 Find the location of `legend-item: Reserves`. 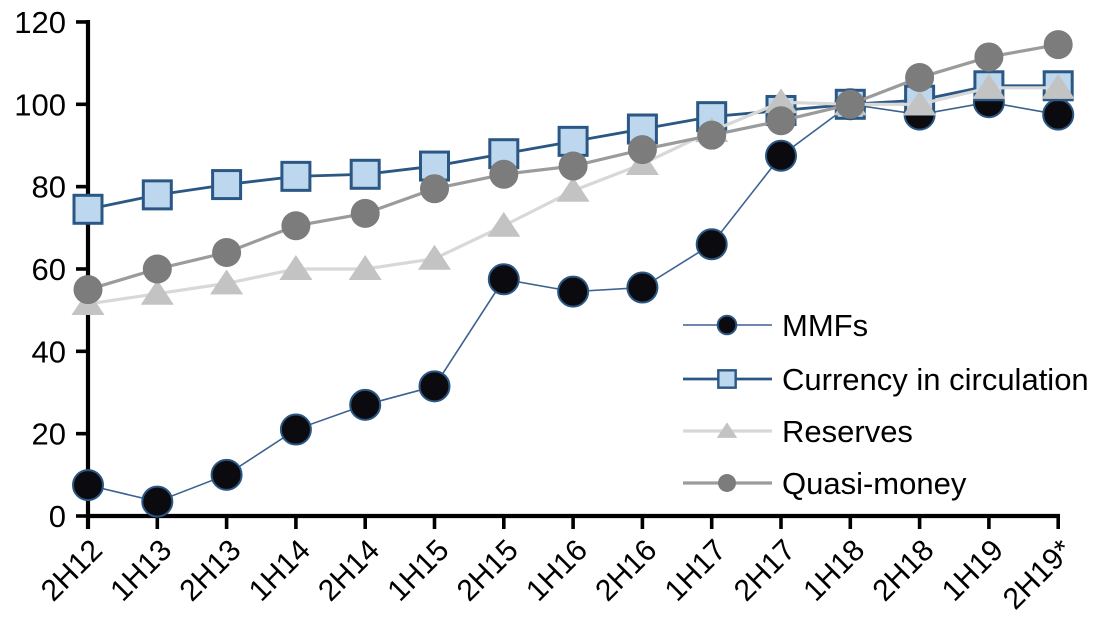

legend-item: Reserves is located at coordinates (798, 431).